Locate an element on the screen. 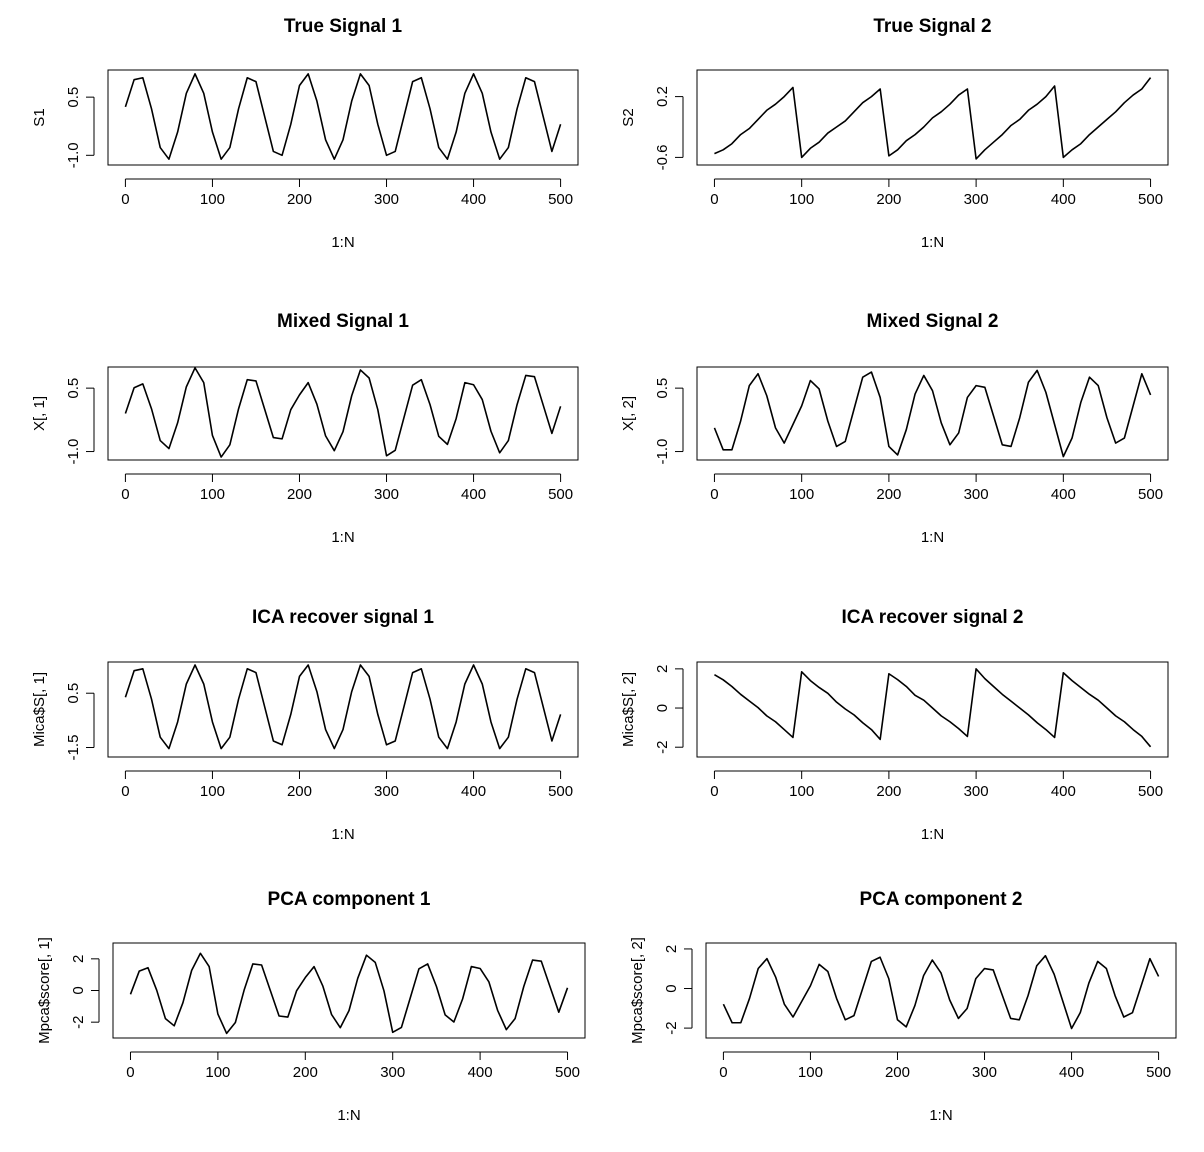 The width and height of the screenshot is (1204, 1152). y-axis-label: Mica$S[, 1] is located at coordinates (39, 709).